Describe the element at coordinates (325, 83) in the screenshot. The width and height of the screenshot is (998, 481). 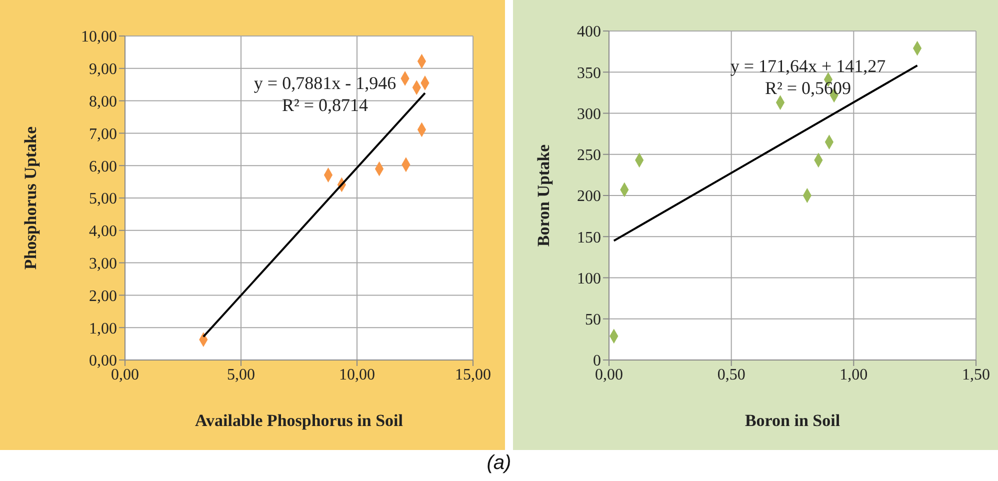
I see `annotation: y = 0,7881x - 1,946` at that location.